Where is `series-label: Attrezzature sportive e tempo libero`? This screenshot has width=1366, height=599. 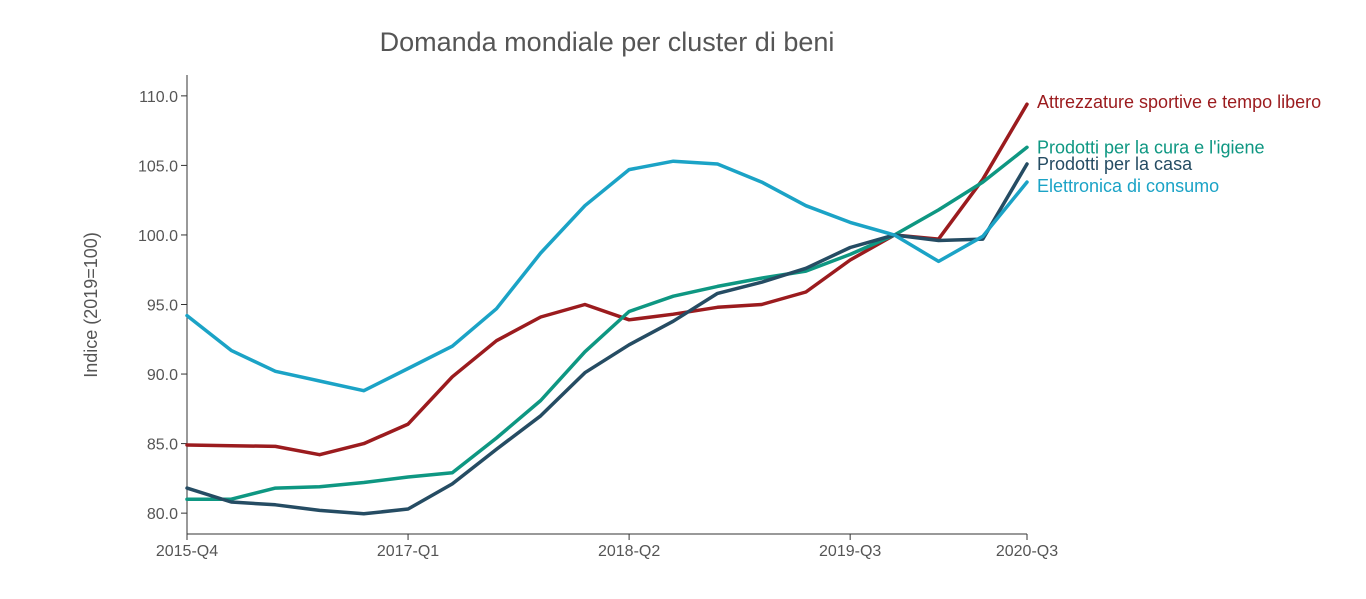 series-label: Attrezzature sportive e tempo libero is located at coordinates (1179, 102).